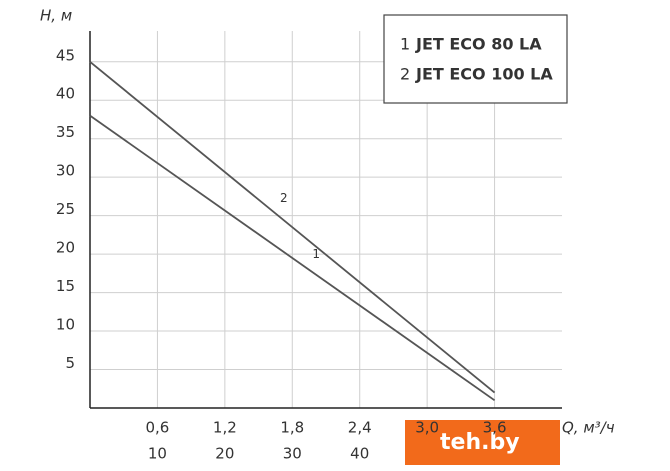  Describe the element at coordinates (316, 254) in the screenshot. I see `series-label: 1` at that location.